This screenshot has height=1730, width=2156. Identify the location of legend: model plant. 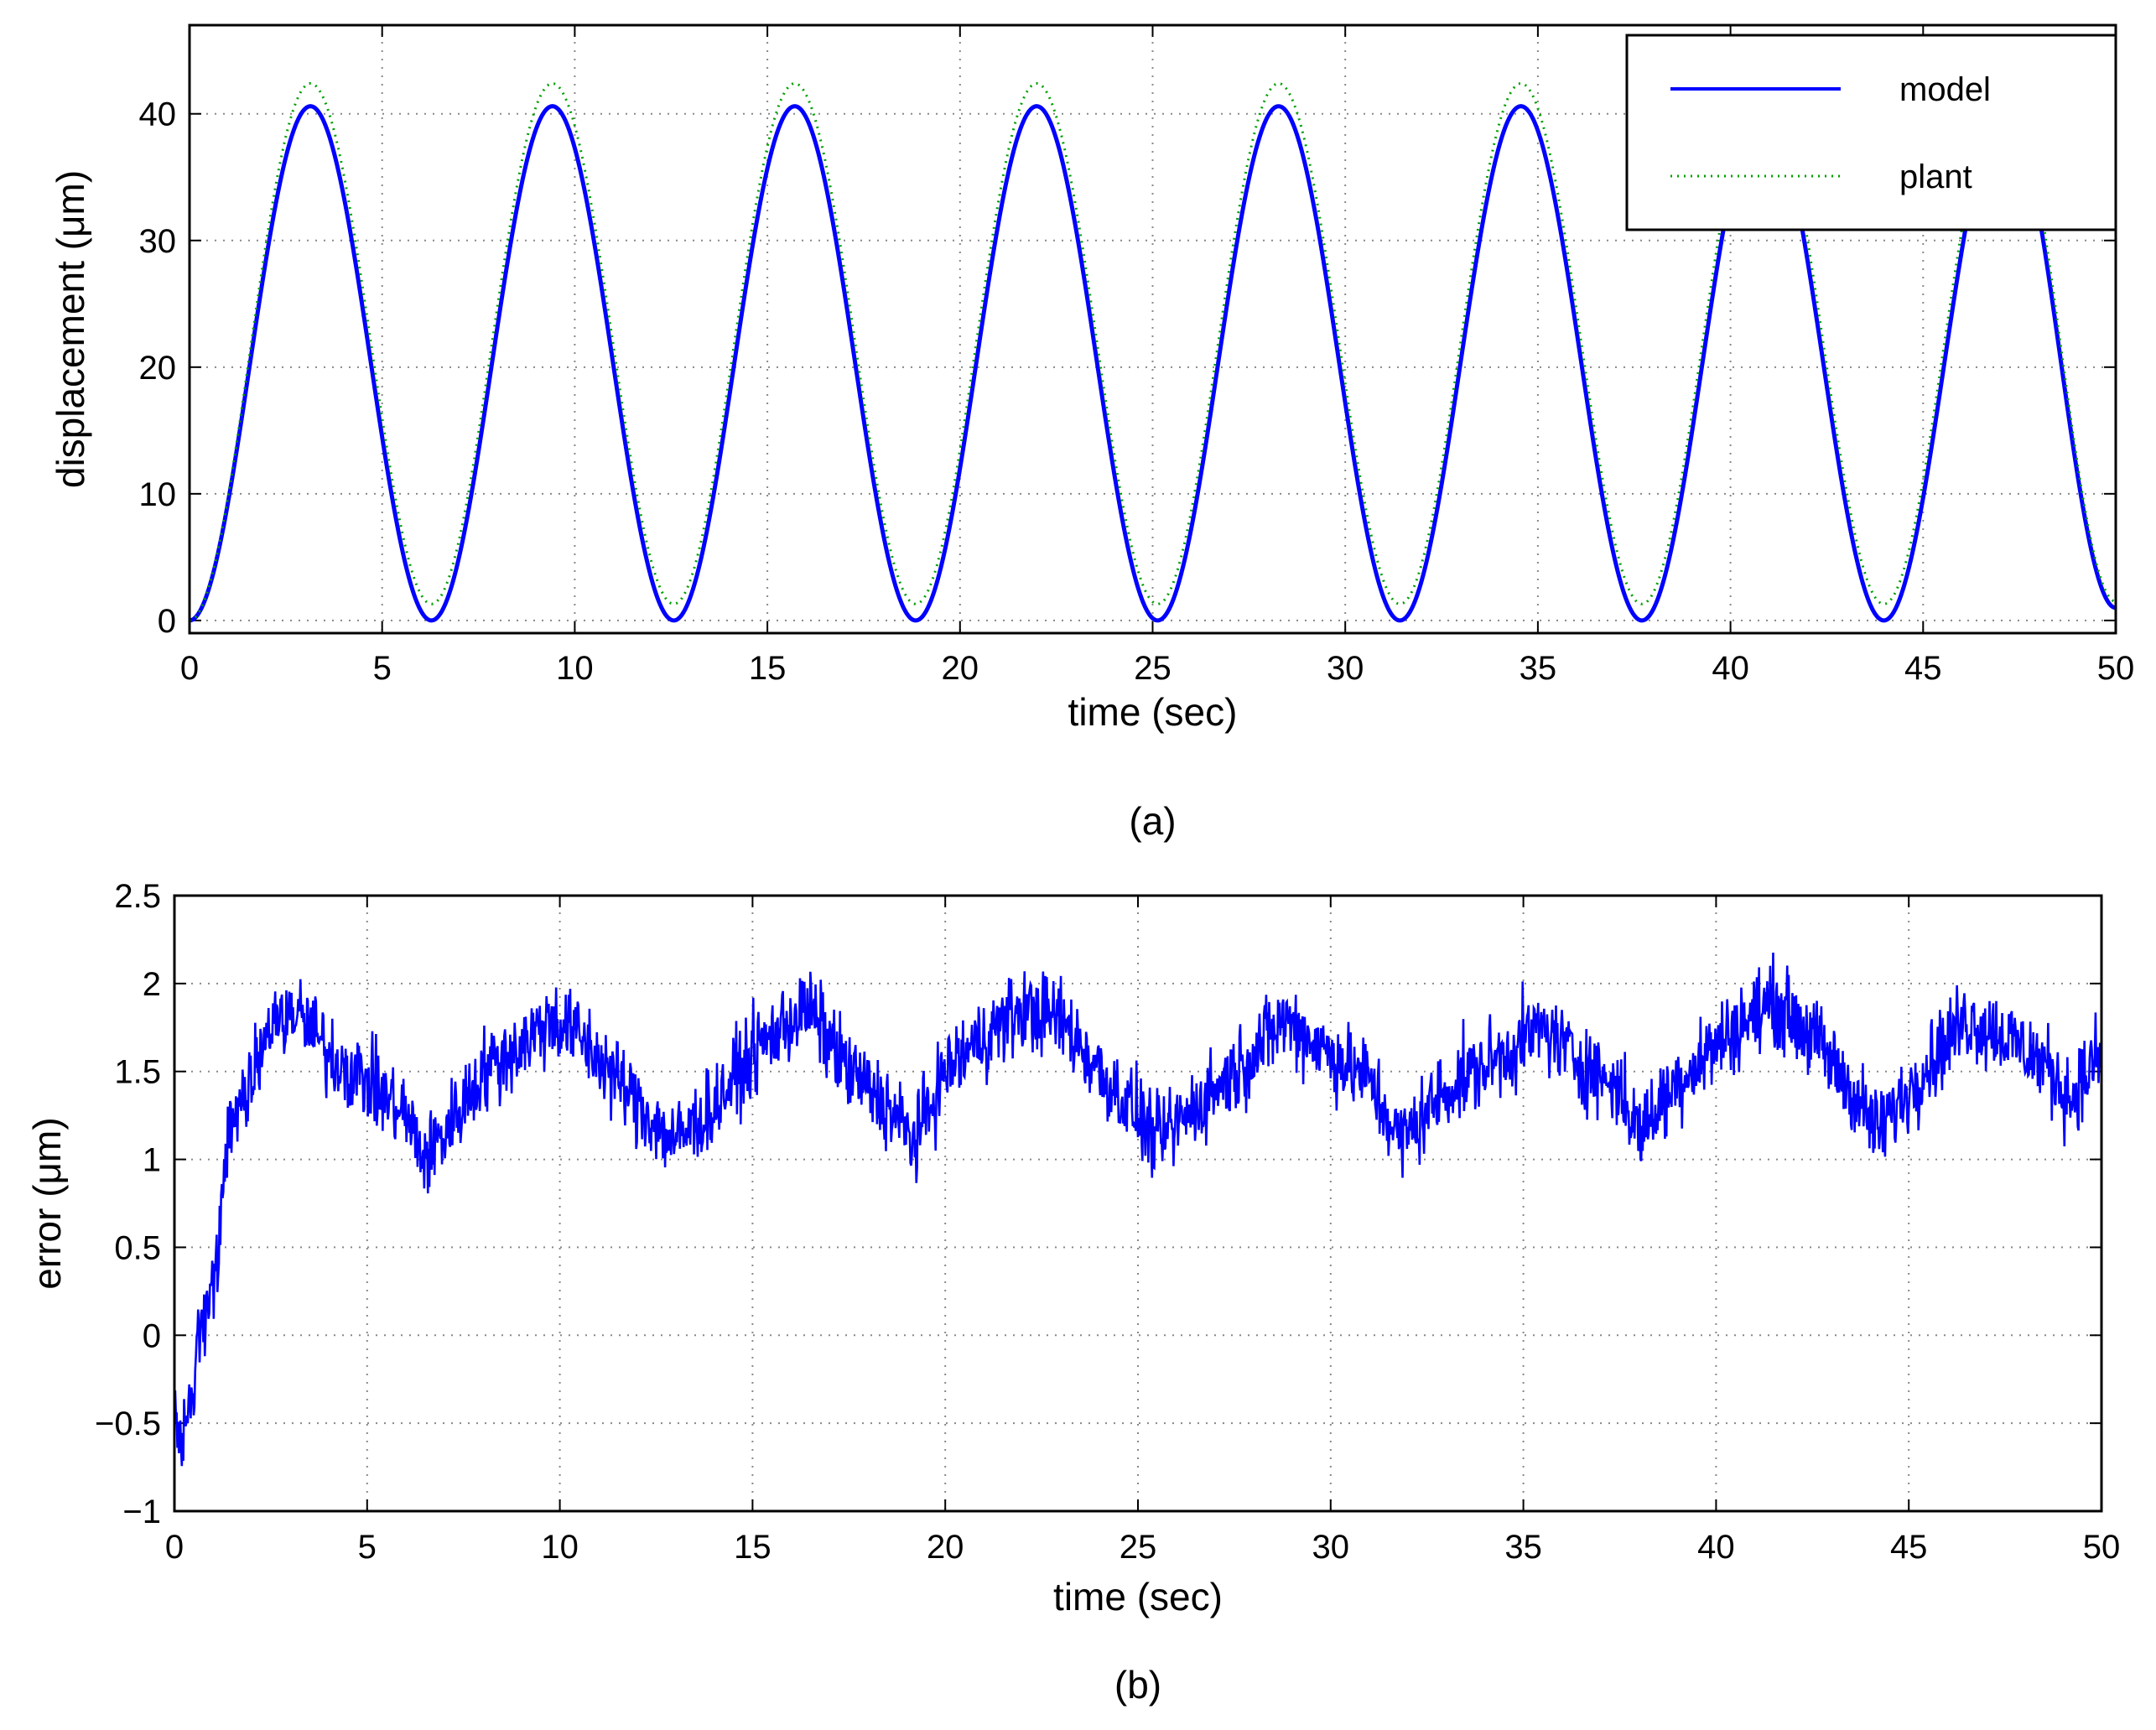
(1871, 132).